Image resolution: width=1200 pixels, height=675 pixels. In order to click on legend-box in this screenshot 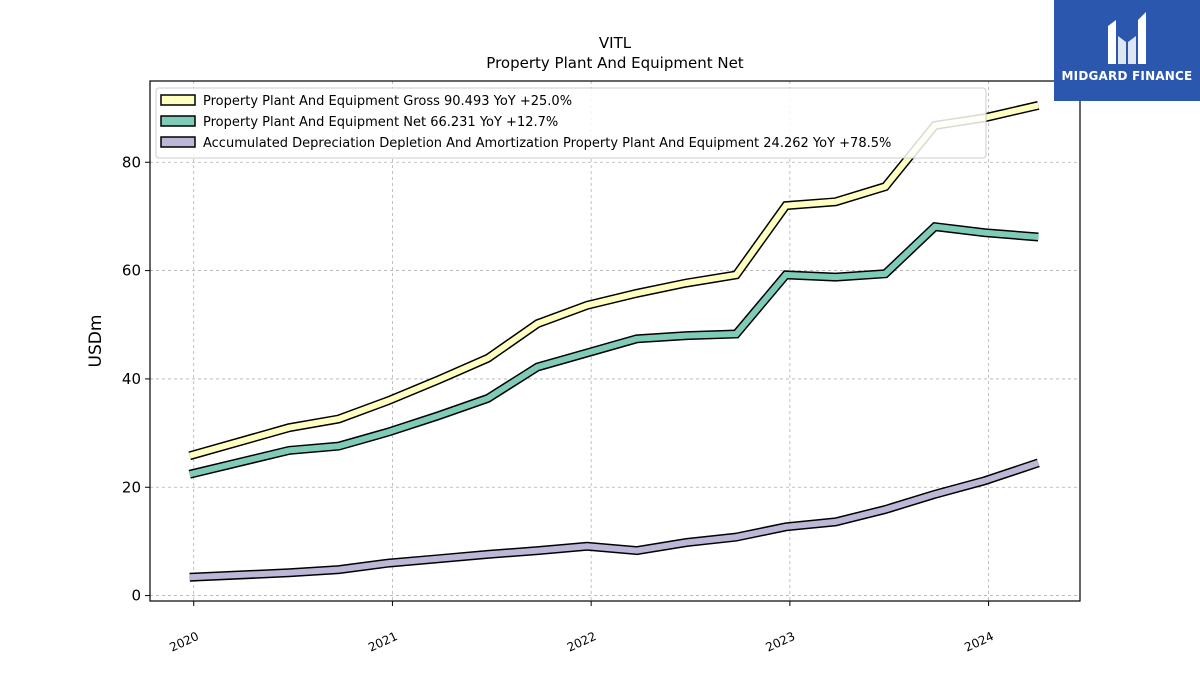, I will do `click(571, 123)`.